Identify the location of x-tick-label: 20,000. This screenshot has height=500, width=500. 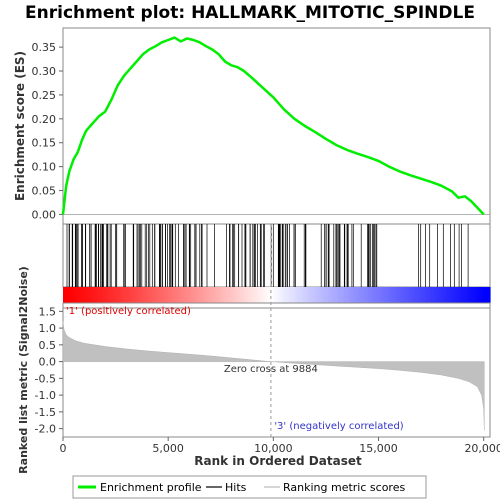
(482, 448).